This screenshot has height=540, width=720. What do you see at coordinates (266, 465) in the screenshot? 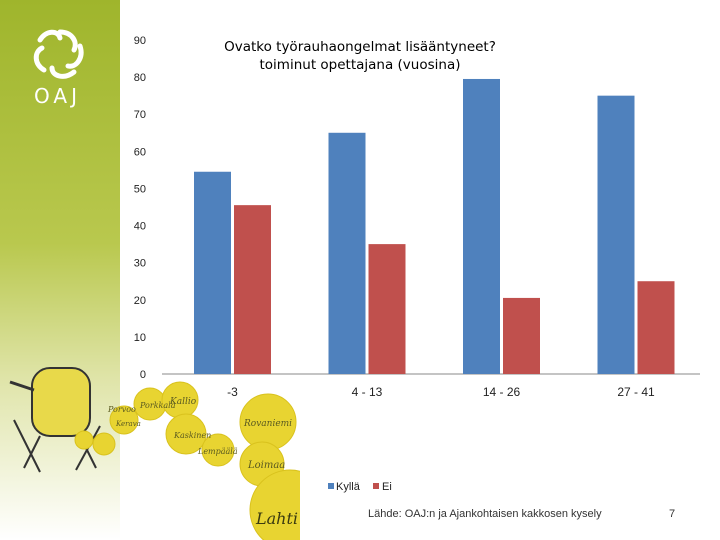
I see `ball-word-7: Loimaa` at bounding box center [266, 465].